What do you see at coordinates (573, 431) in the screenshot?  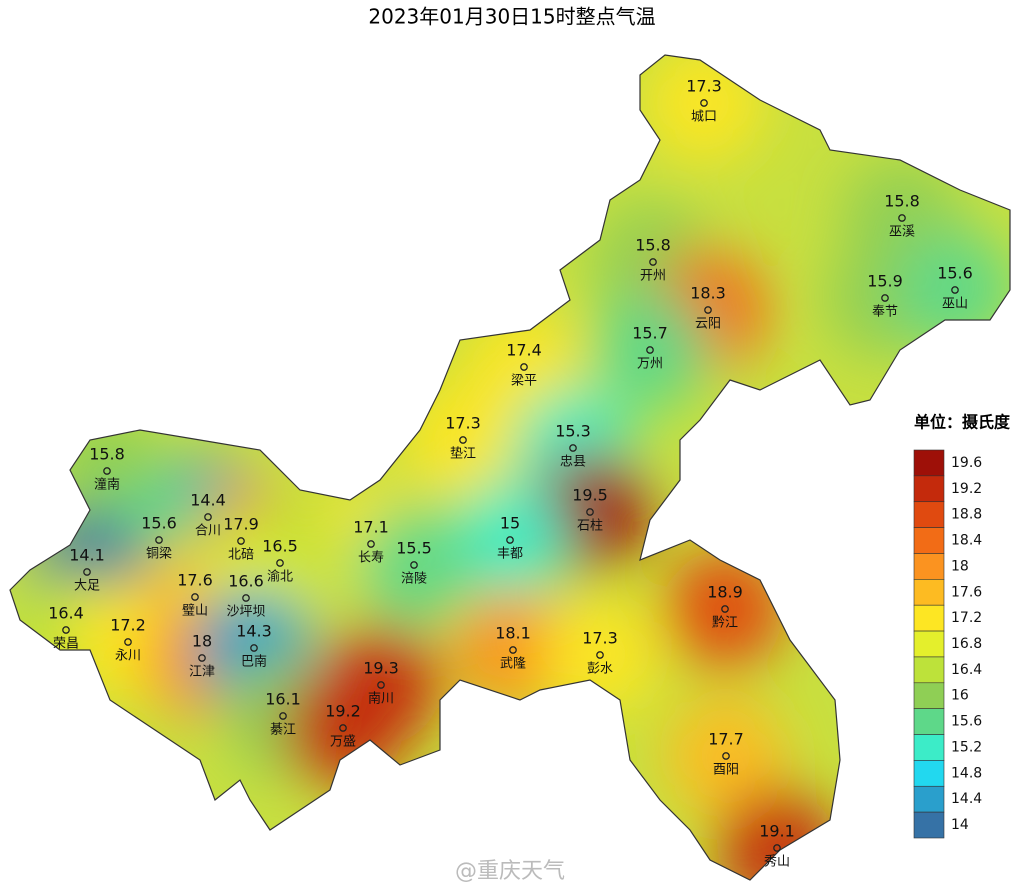 I see `station-value: 15.3` at bounding box center [573, 431].